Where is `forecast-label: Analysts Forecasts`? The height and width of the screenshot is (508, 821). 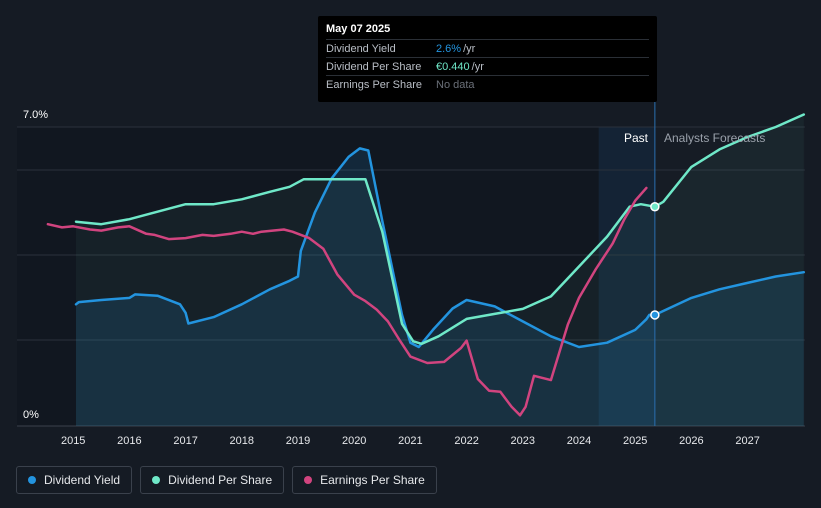 forecast-label: Analysts Forecasts is located at coordinates (714, 138).